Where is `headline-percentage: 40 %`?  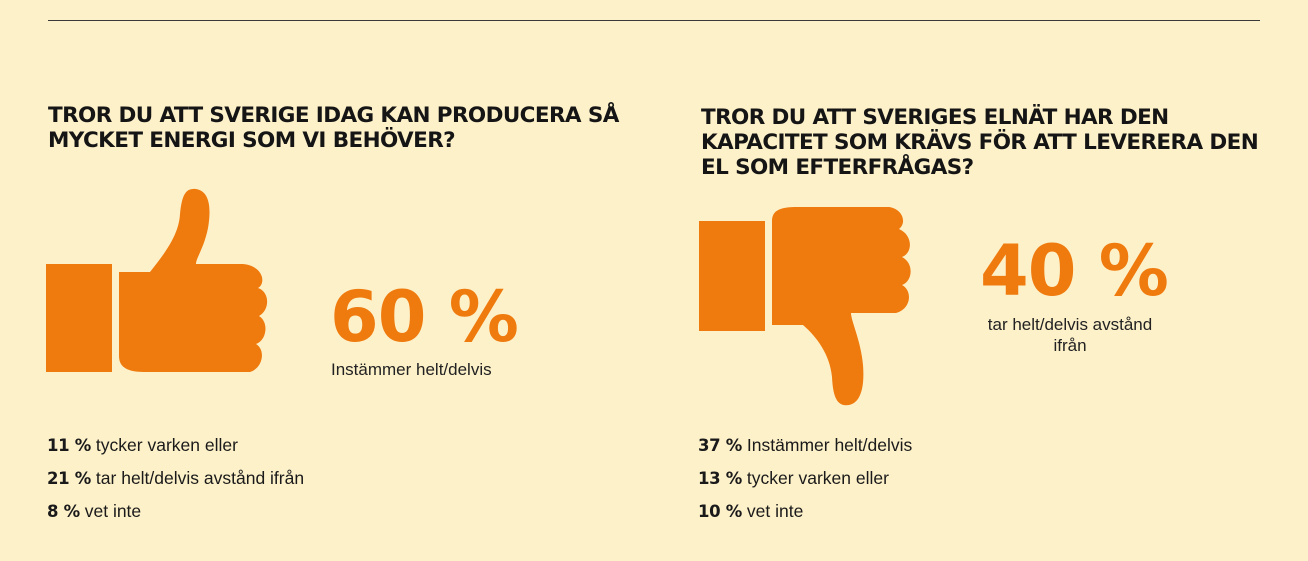
headline-percentage: 40 % is located at coordinates (1074, 271).